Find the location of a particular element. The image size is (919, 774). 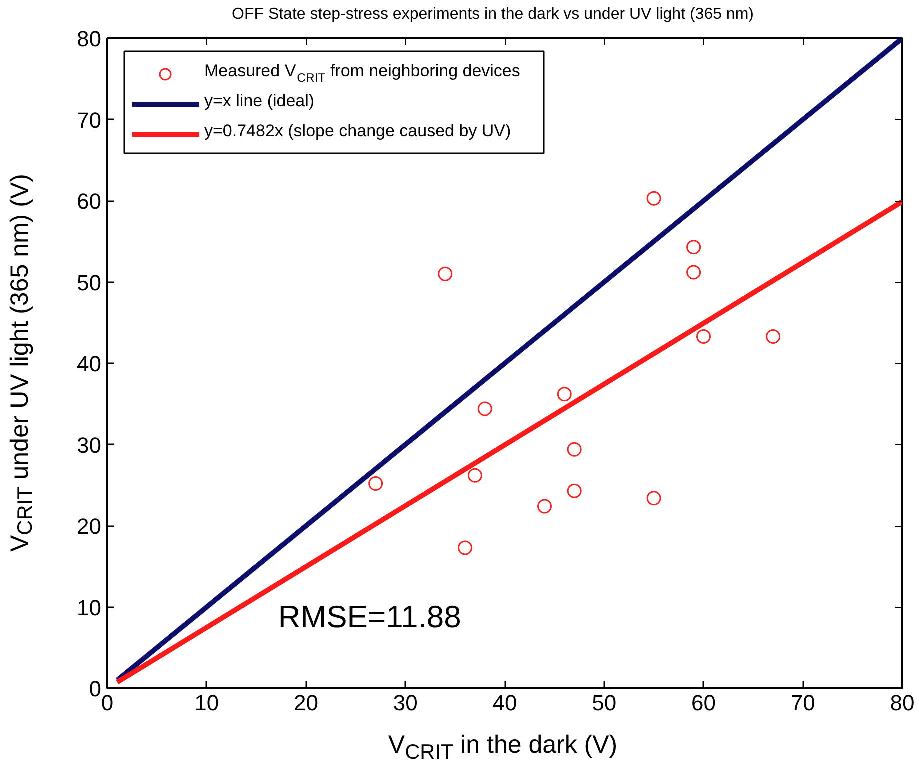

chart-title: OFF State step-stress experiments in the dark vs under UV light (365 nm) is located at coordinates (493, 15).